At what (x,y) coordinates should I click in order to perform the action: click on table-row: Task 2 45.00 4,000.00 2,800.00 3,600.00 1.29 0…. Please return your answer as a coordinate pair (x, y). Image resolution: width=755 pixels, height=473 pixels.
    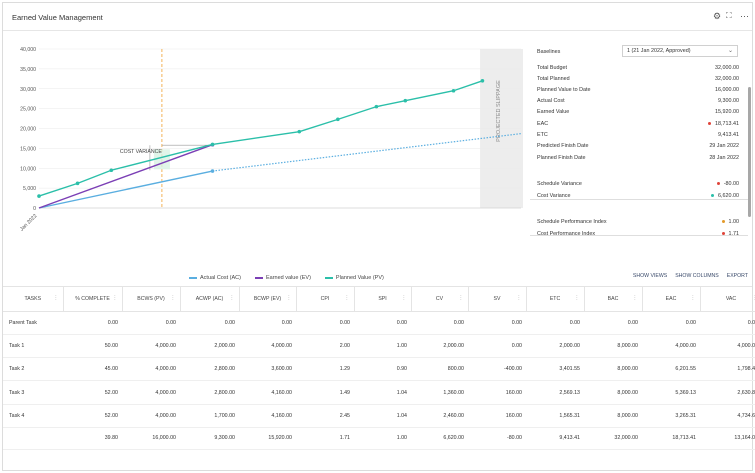
    Looking at the image, I should click on (379, 369).